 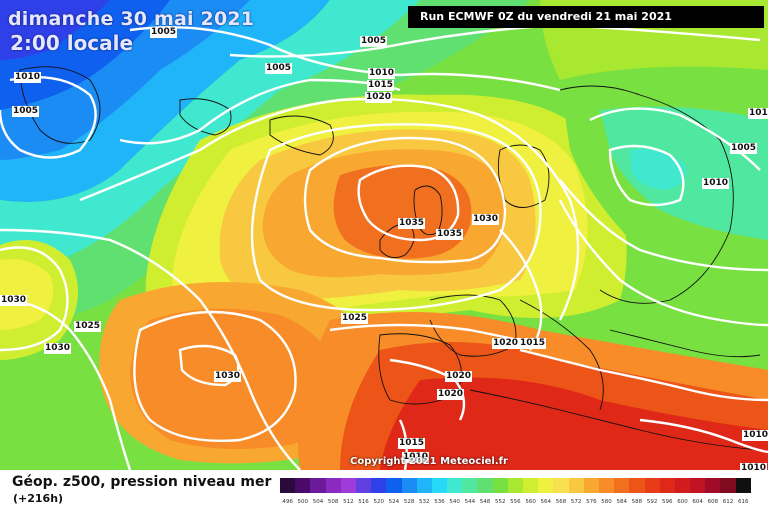 What do you see at coordinates (637, 502) in the screenshot?
I see `scale-tick-label: 588` at bounding box center [637, 502].